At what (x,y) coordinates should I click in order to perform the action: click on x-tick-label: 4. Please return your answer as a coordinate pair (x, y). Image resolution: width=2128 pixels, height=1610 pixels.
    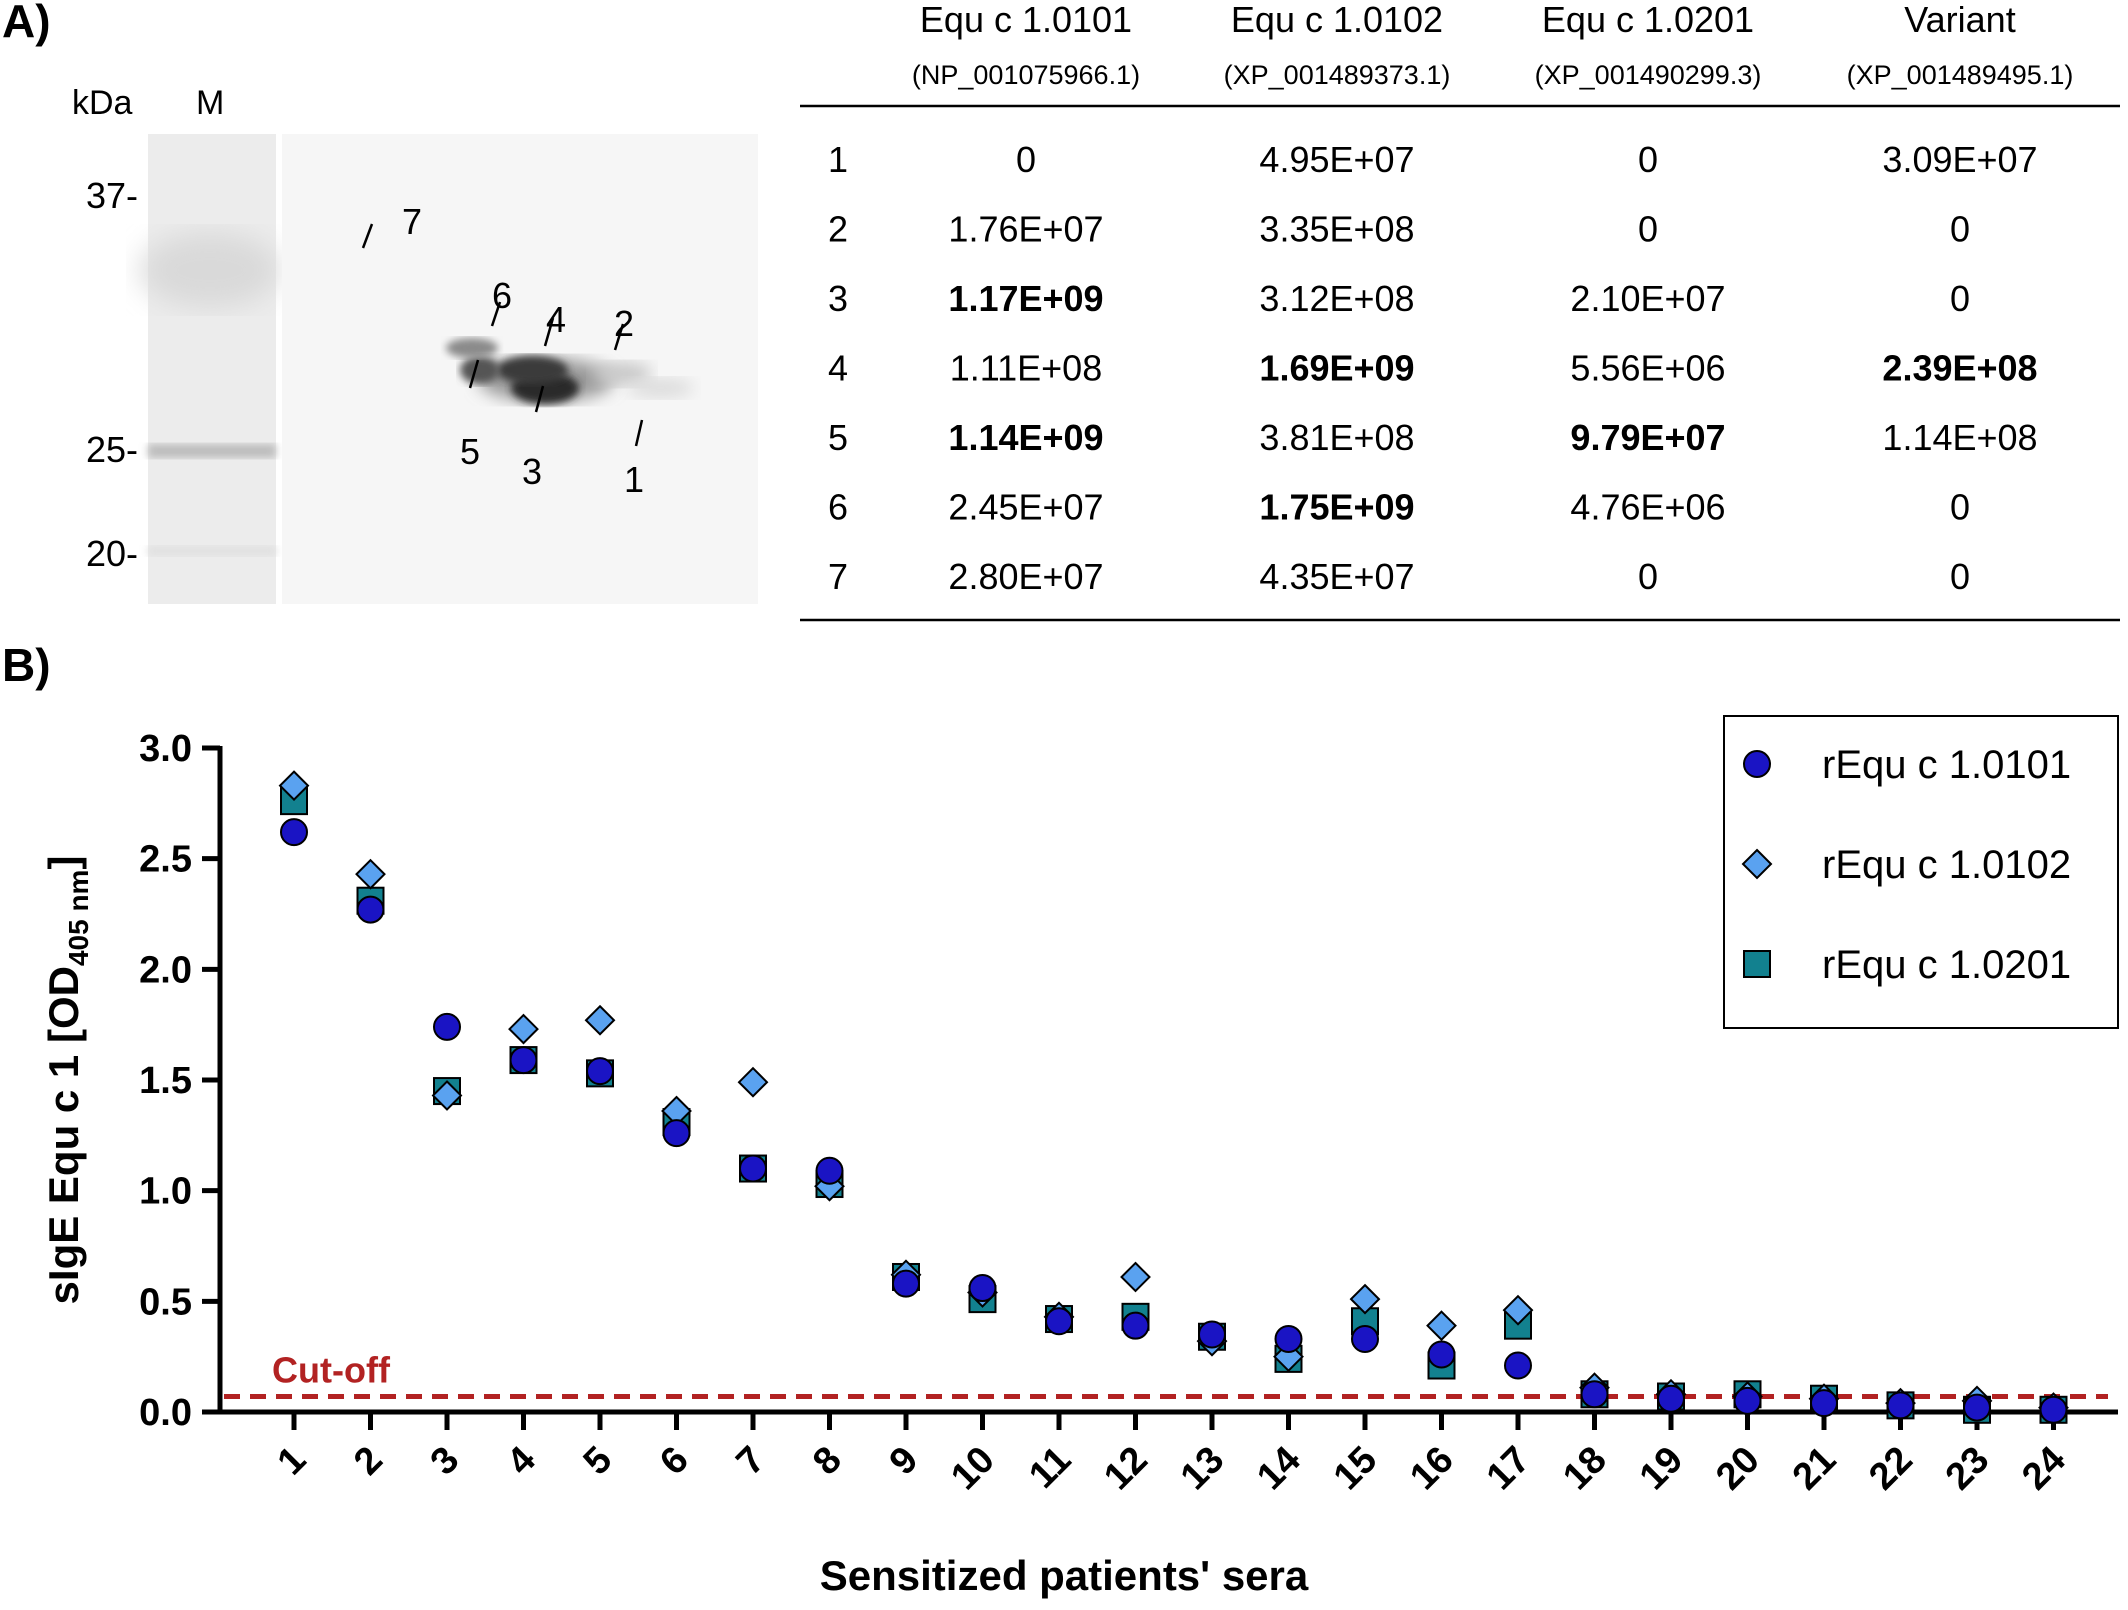
    Looking at the image, I should click on (521, 1461).